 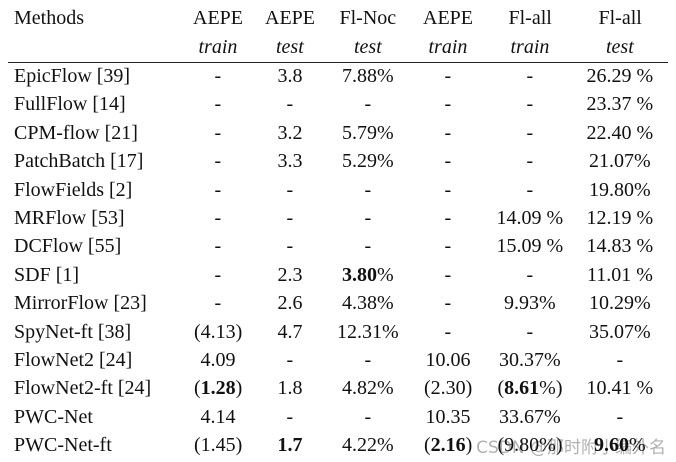 What do you see at coordinates (290, 388) in the screenshot?
I see `table-cell: 1.8` at bounding box center [290, 388].